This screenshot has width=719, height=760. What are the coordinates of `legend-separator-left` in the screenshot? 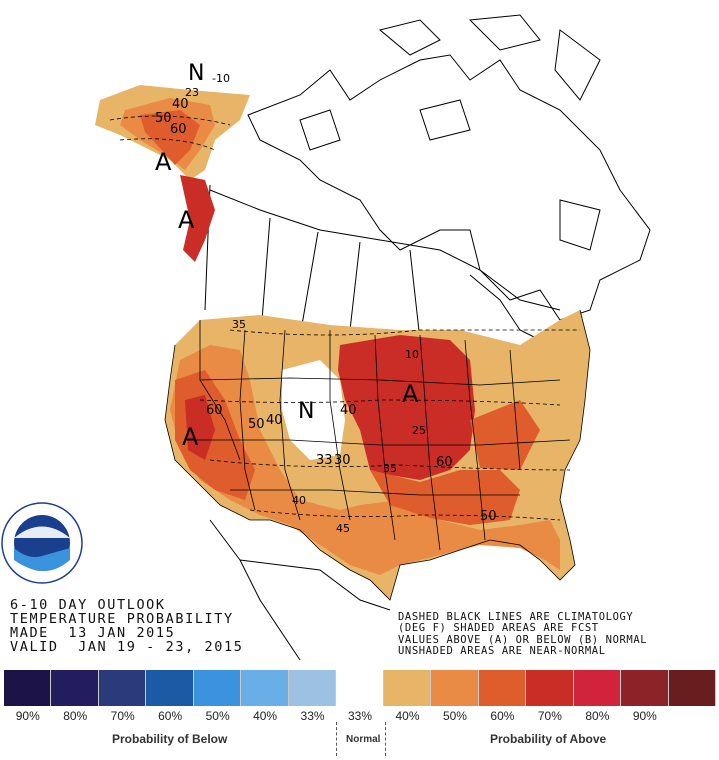 It's located at (336, 739).